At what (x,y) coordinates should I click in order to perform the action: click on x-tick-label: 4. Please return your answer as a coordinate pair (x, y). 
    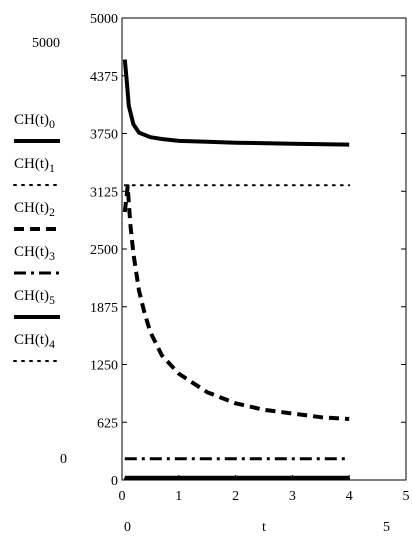
    Looking at the image, I should click on (349, 496).